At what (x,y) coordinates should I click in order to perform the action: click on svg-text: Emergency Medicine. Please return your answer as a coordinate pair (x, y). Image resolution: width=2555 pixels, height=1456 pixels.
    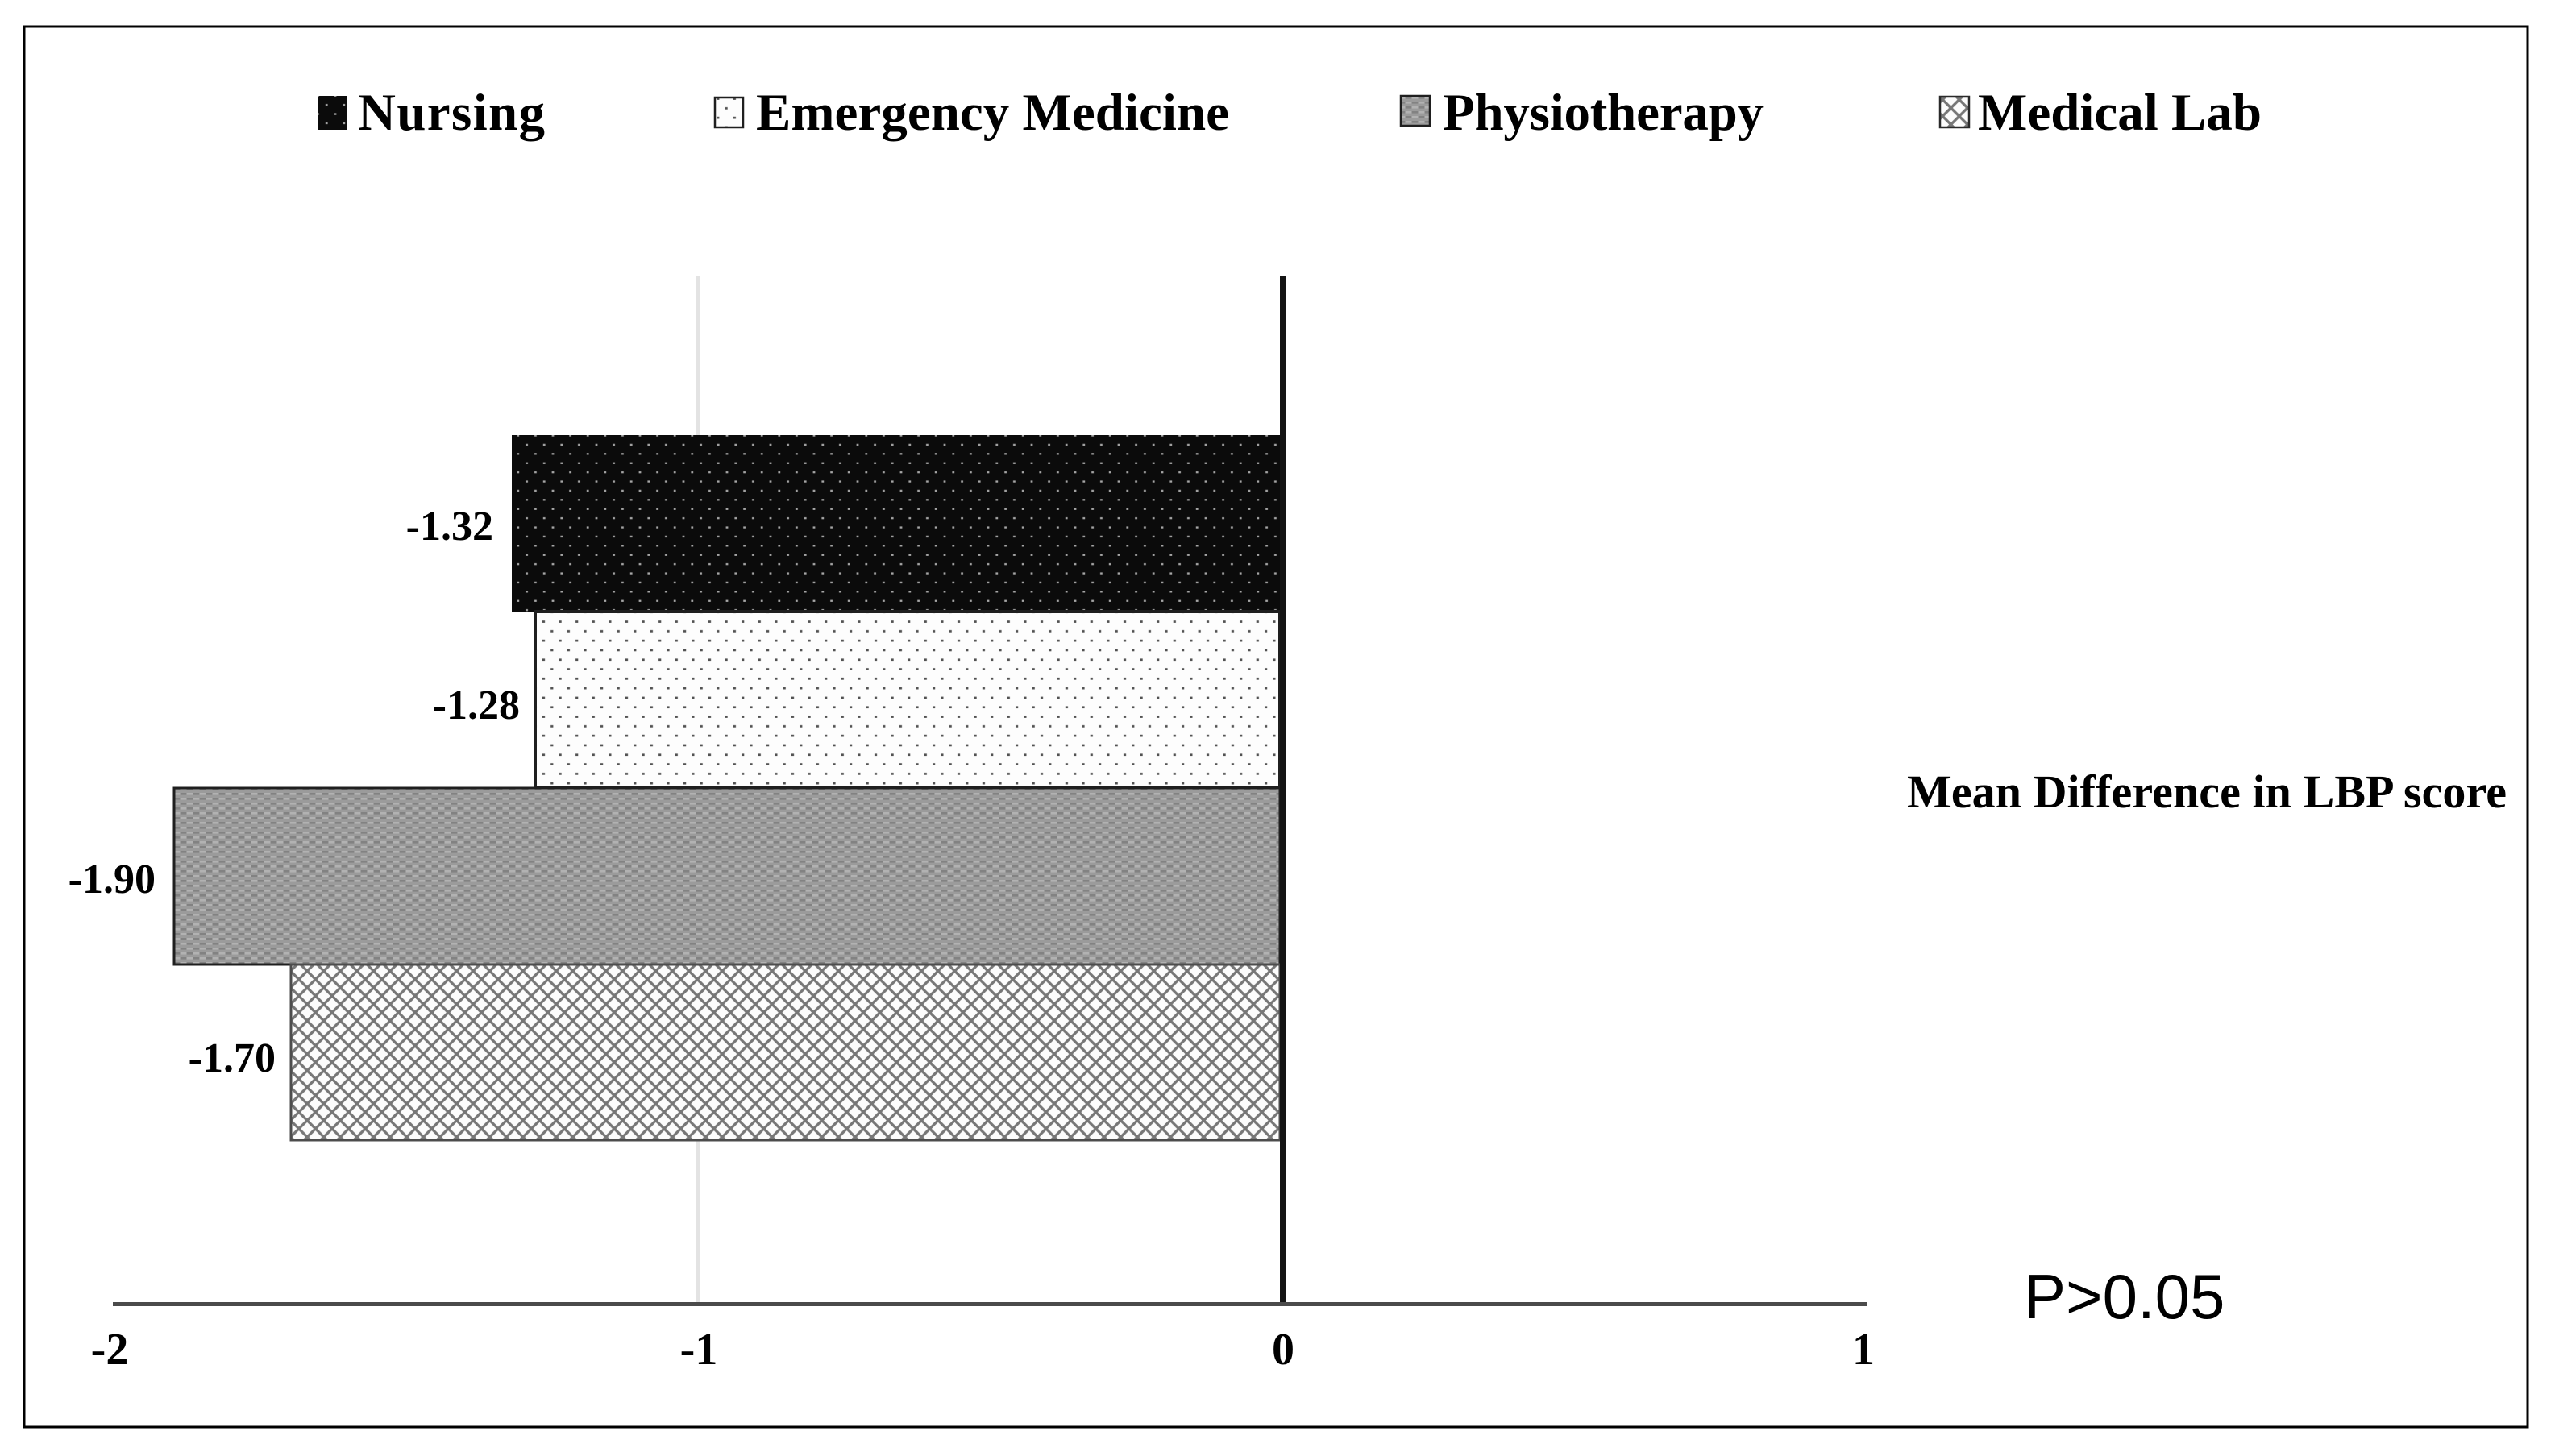
    Looking at the image, I should click on (993, 113).